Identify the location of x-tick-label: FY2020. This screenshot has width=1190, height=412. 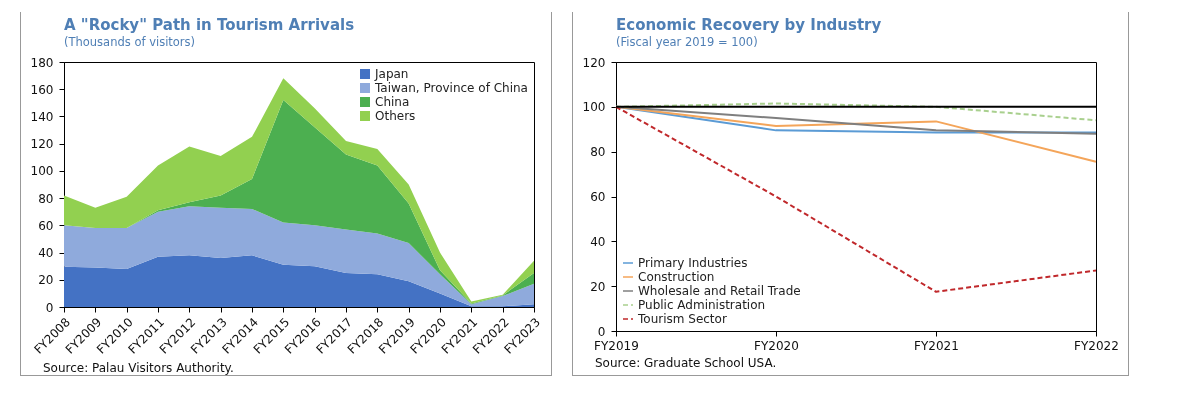
(776, 345).